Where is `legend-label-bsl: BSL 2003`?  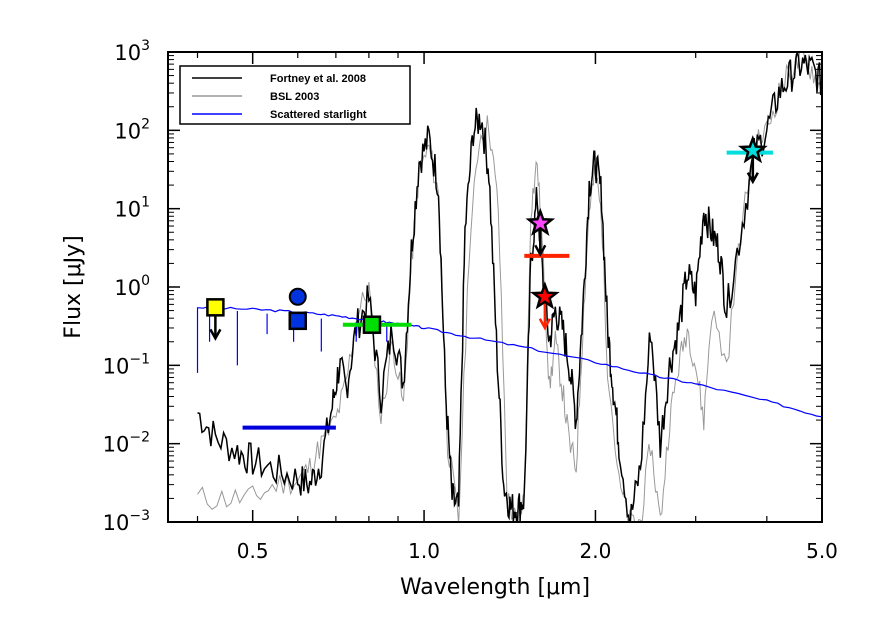 legend-label-bsl: BSL 2003 is located at coordinates (294, 97).